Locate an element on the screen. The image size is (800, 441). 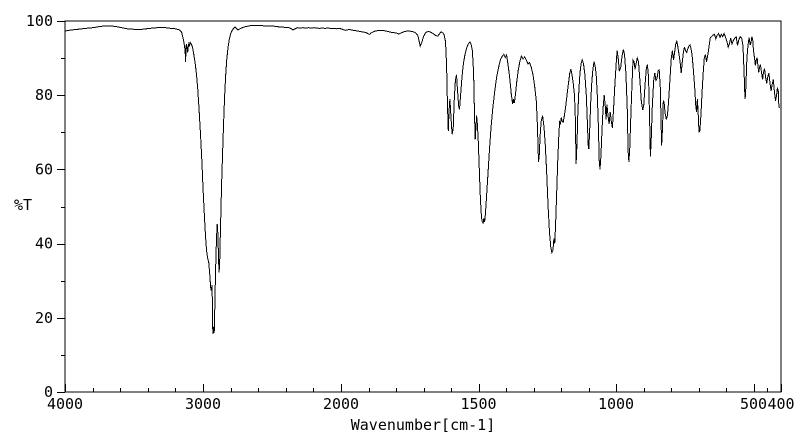
y-axis-tick-label: 40 is located at coordinates (44, 244).